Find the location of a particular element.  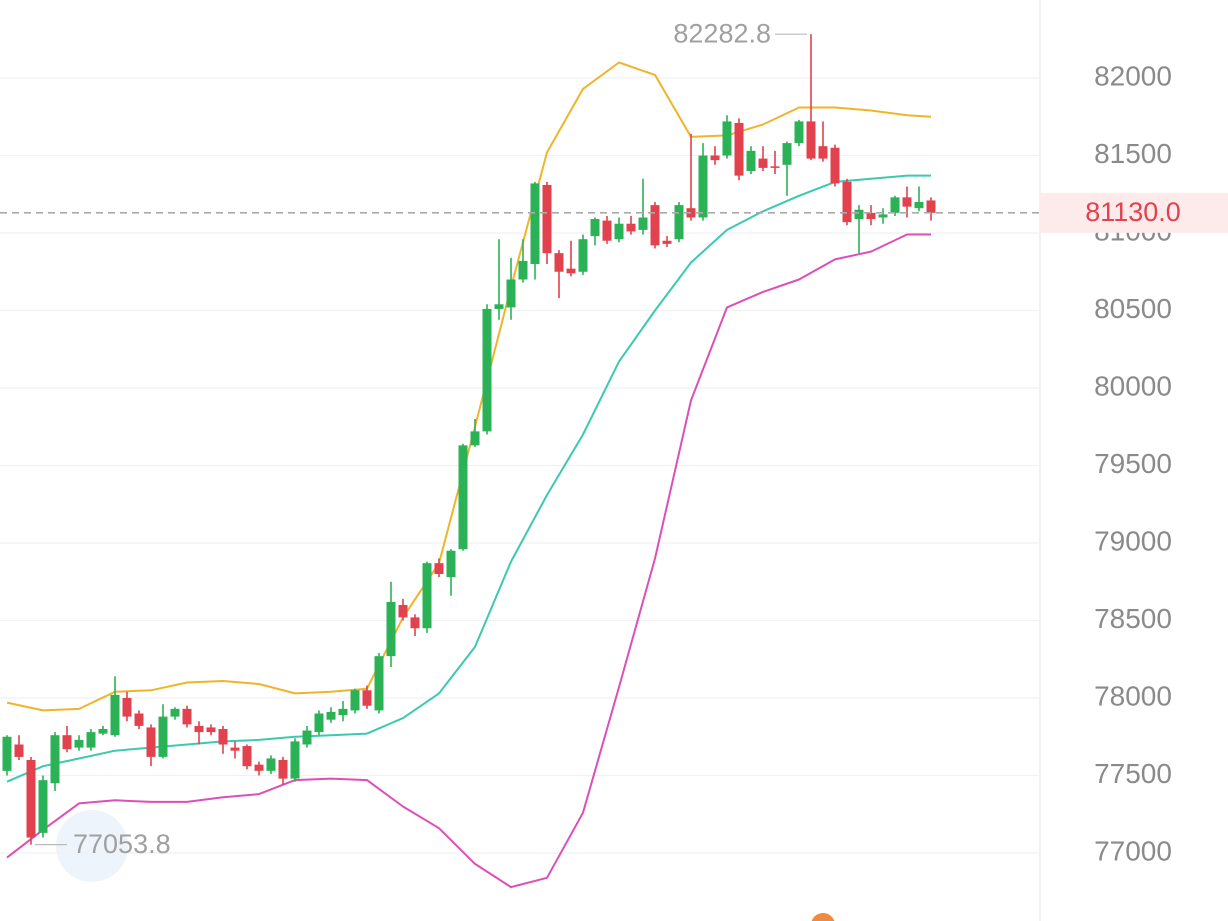

y-tick-label: 81500 is located at coordinates (1133, 153).